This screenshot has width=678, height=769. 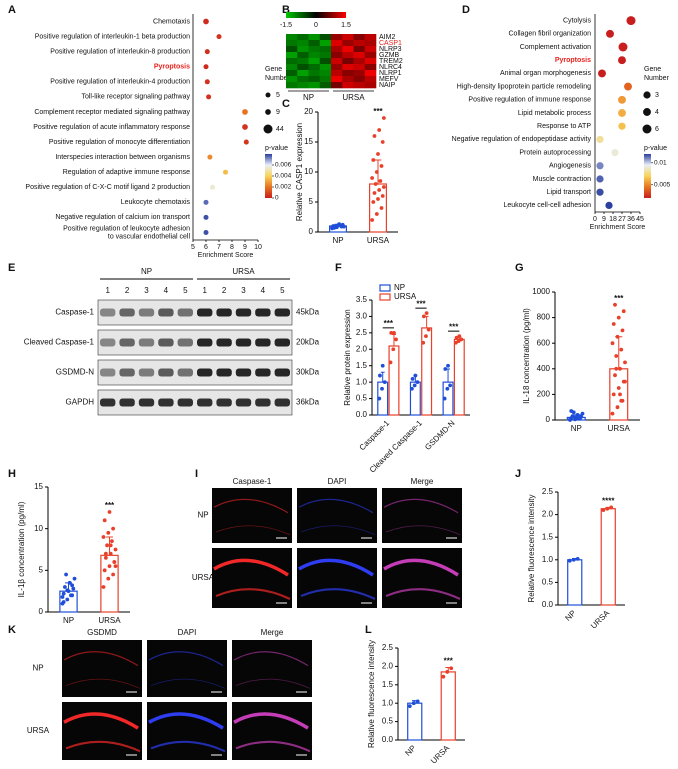 I want to click on legend-title: Number, so click(x=657, y=78).